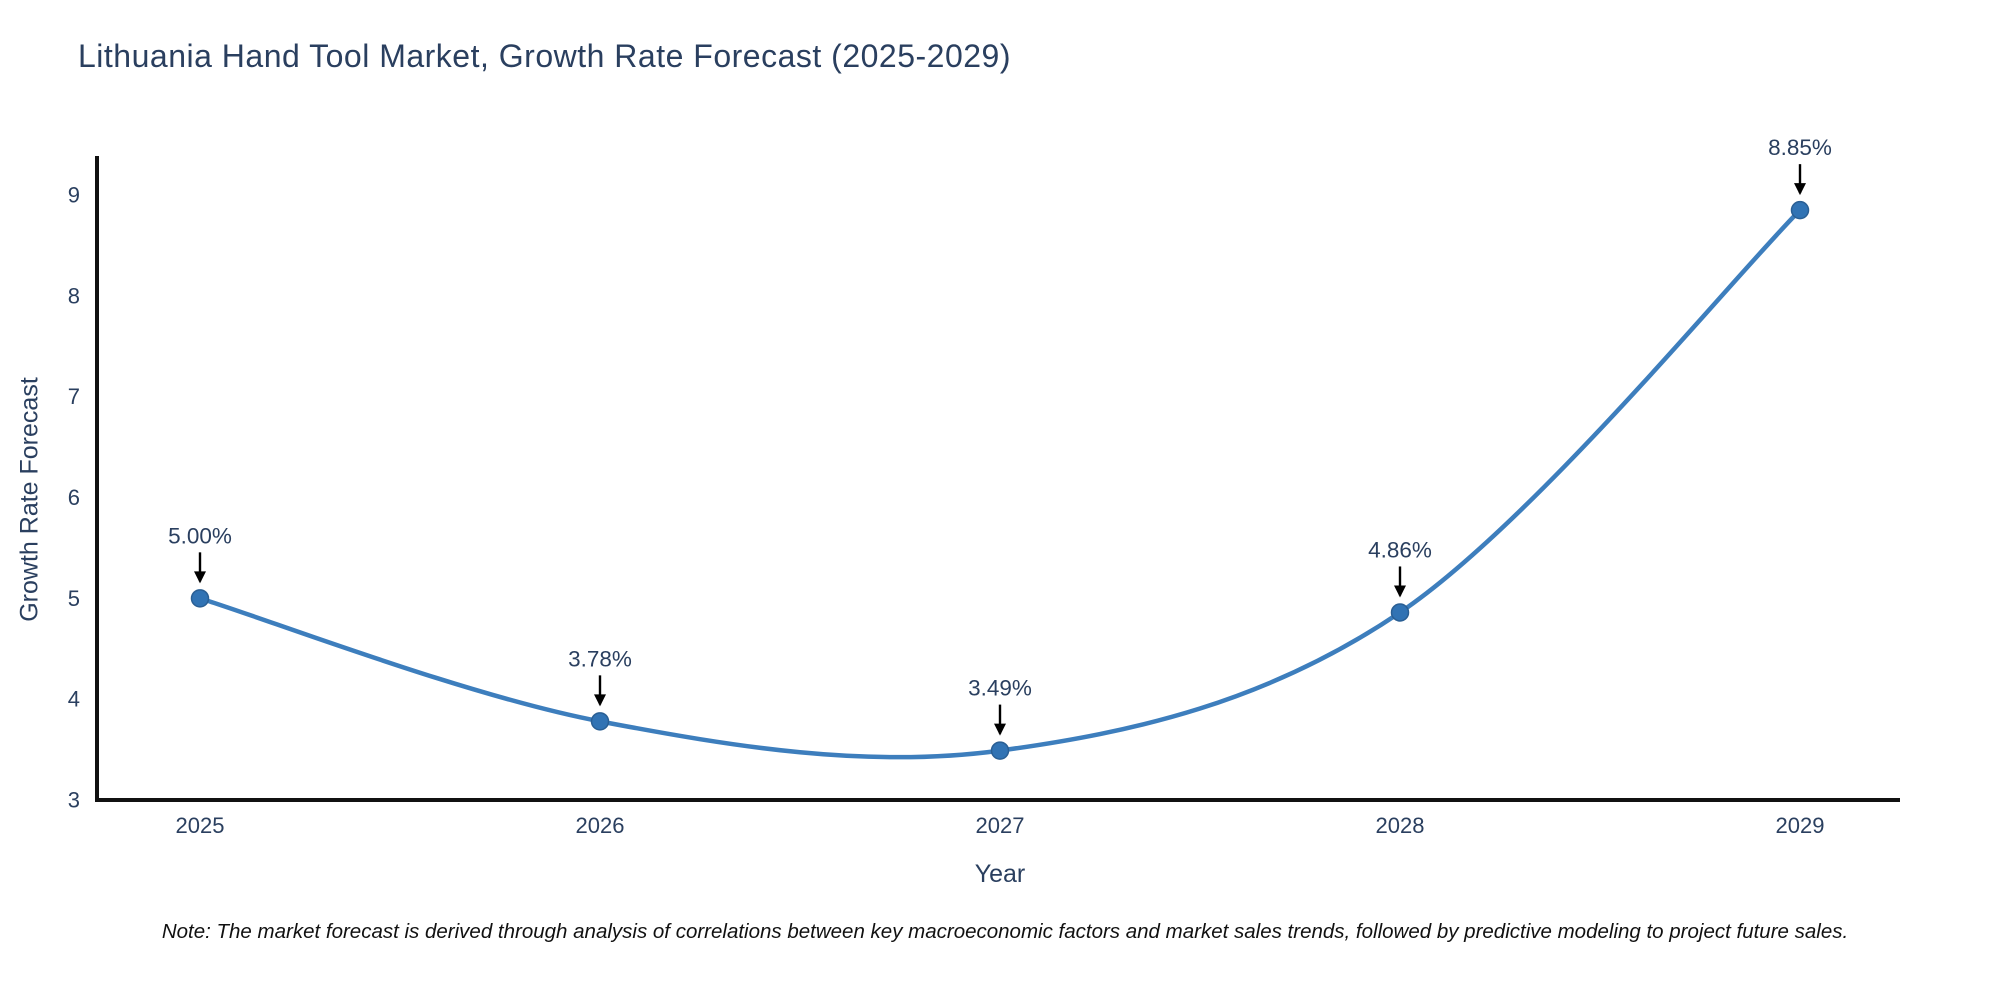  What do you see at coordinates (74, 699) in the screenshot?
I see `y-tick-label: 4` at bounding box center [74, 699].